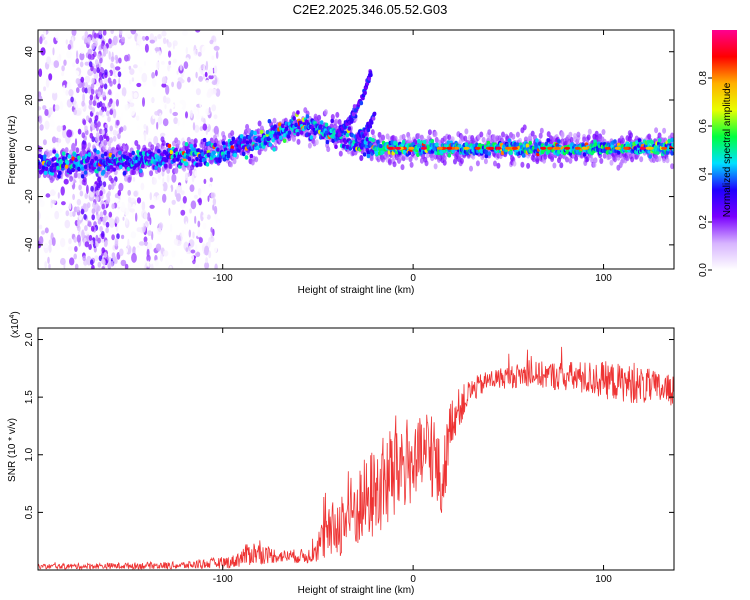  What do you see at coordinates (703, 126) in the screenshot?
I see `colorbar-tick-label: 0.6` at bounding box center [703, 126].